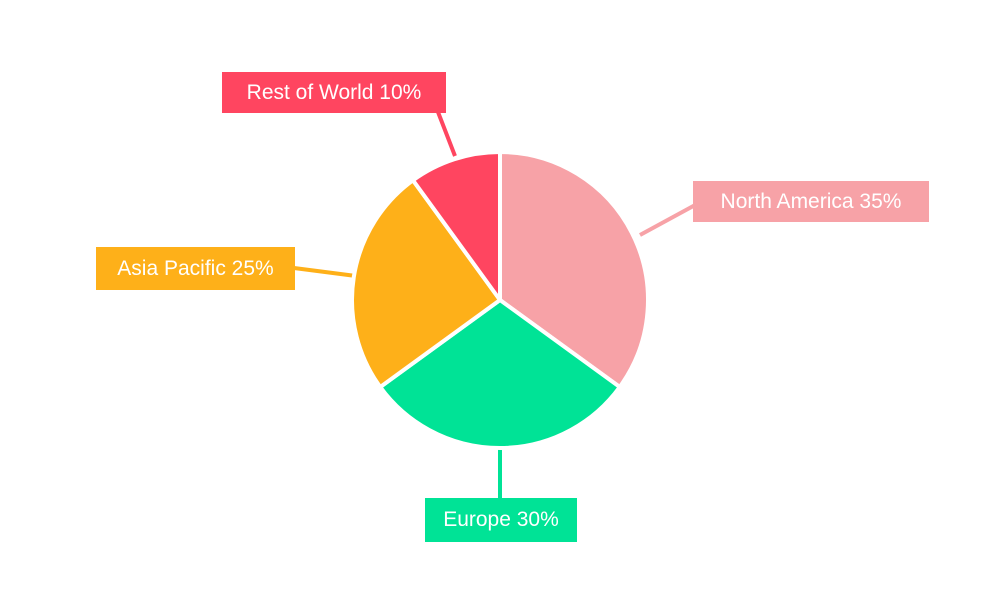  I want to click on pie-slice-rest-of-world, so click(456, 226).